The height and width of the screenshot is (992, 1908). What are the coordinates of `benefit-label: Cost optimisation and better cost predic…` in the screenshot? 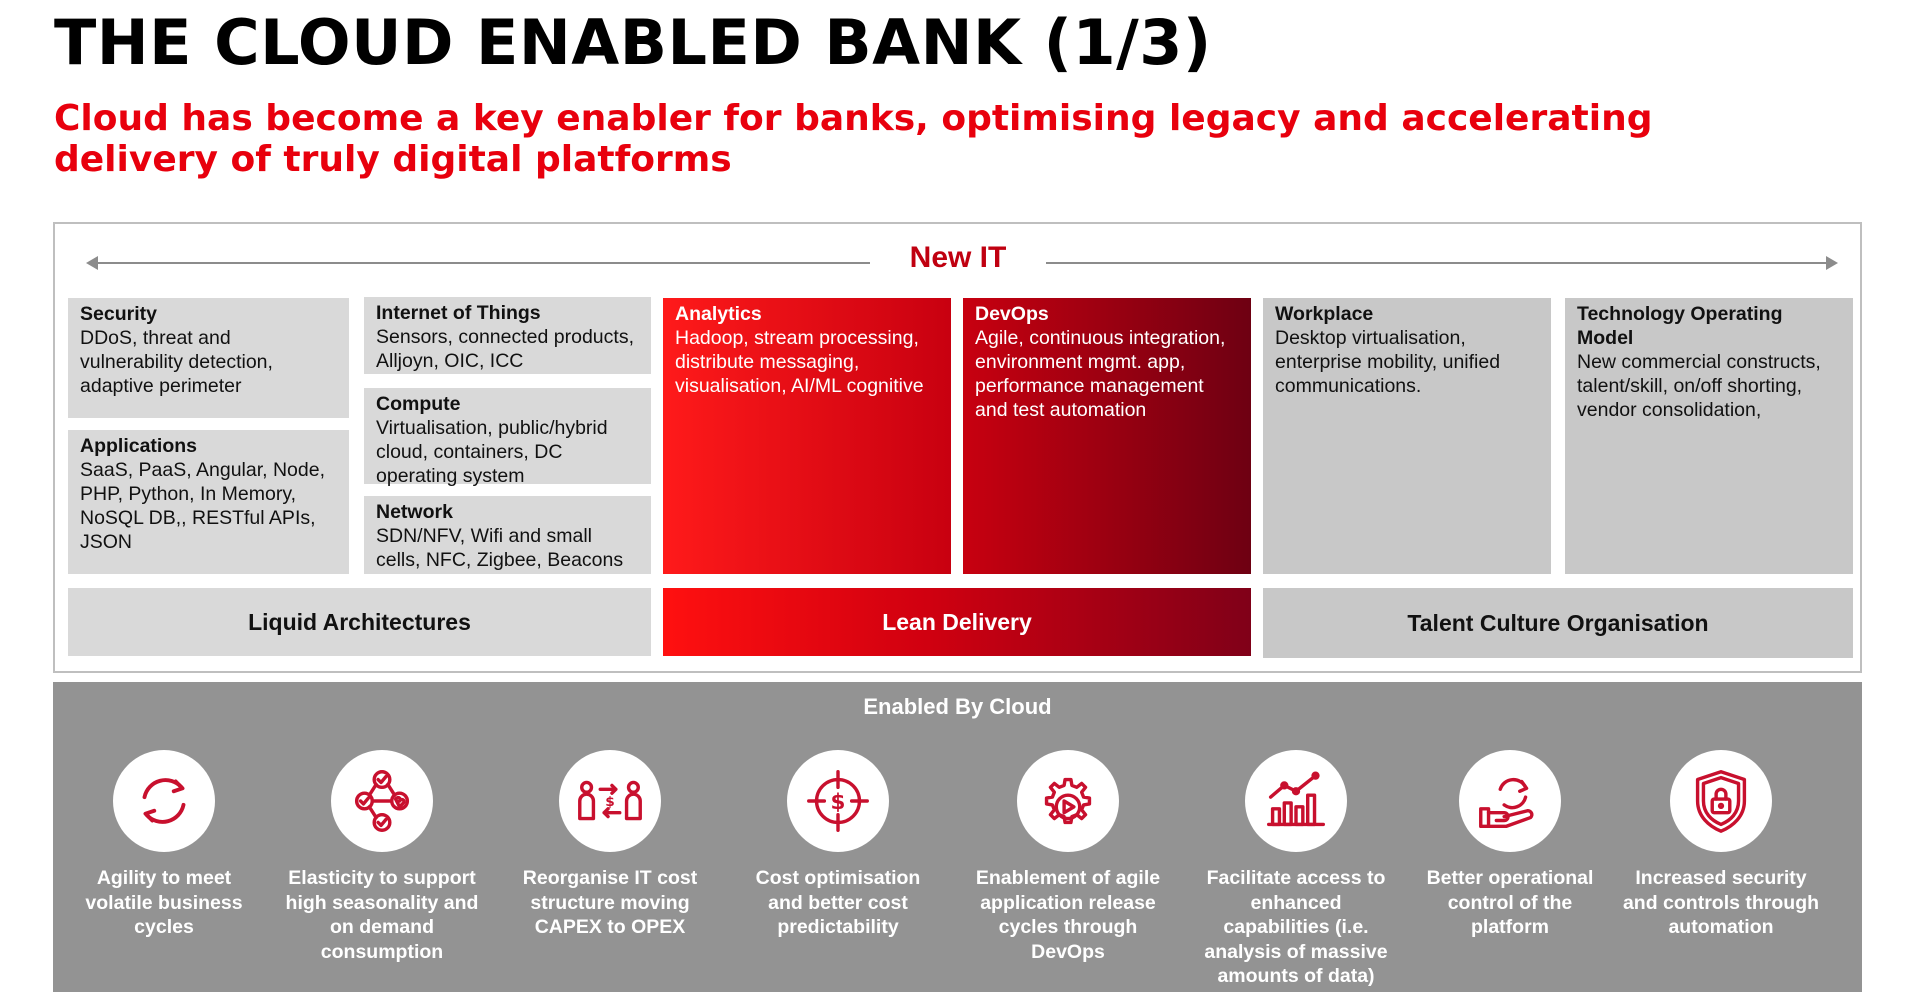 It's located at (838, 902).